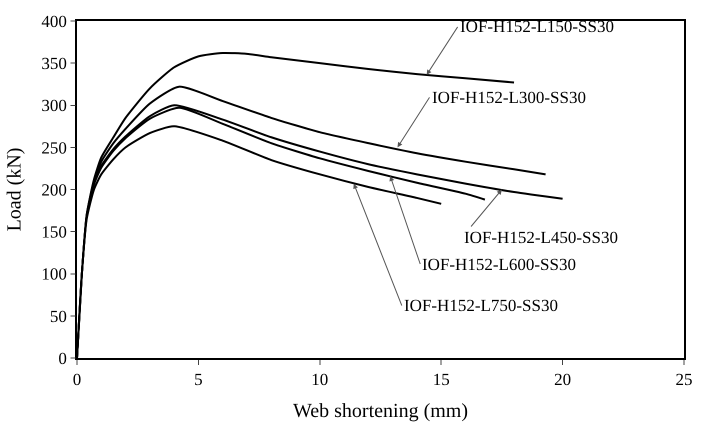 Image resolution: width=705 pixels, height=430 pixels. What do you see at coordinates (541, 237) in the screenshot?
I see `annotation: IOF-H152-L450-SS30` at bounding box center [541, 237].